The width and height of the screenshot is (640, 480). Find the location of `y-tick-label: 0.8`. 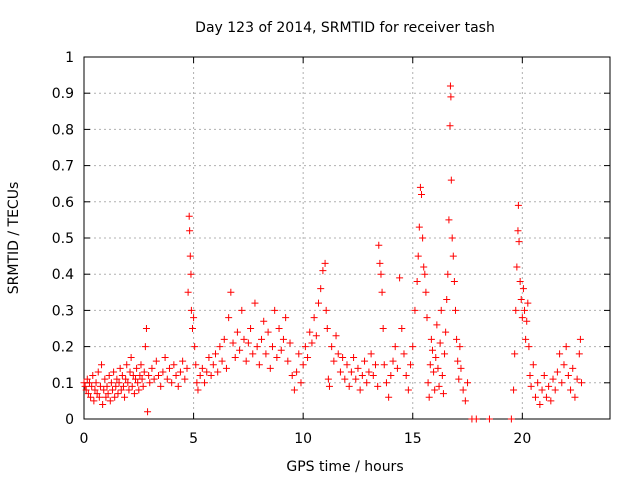

y-tick-label: 0.8 is located at coordinates (63, 130).